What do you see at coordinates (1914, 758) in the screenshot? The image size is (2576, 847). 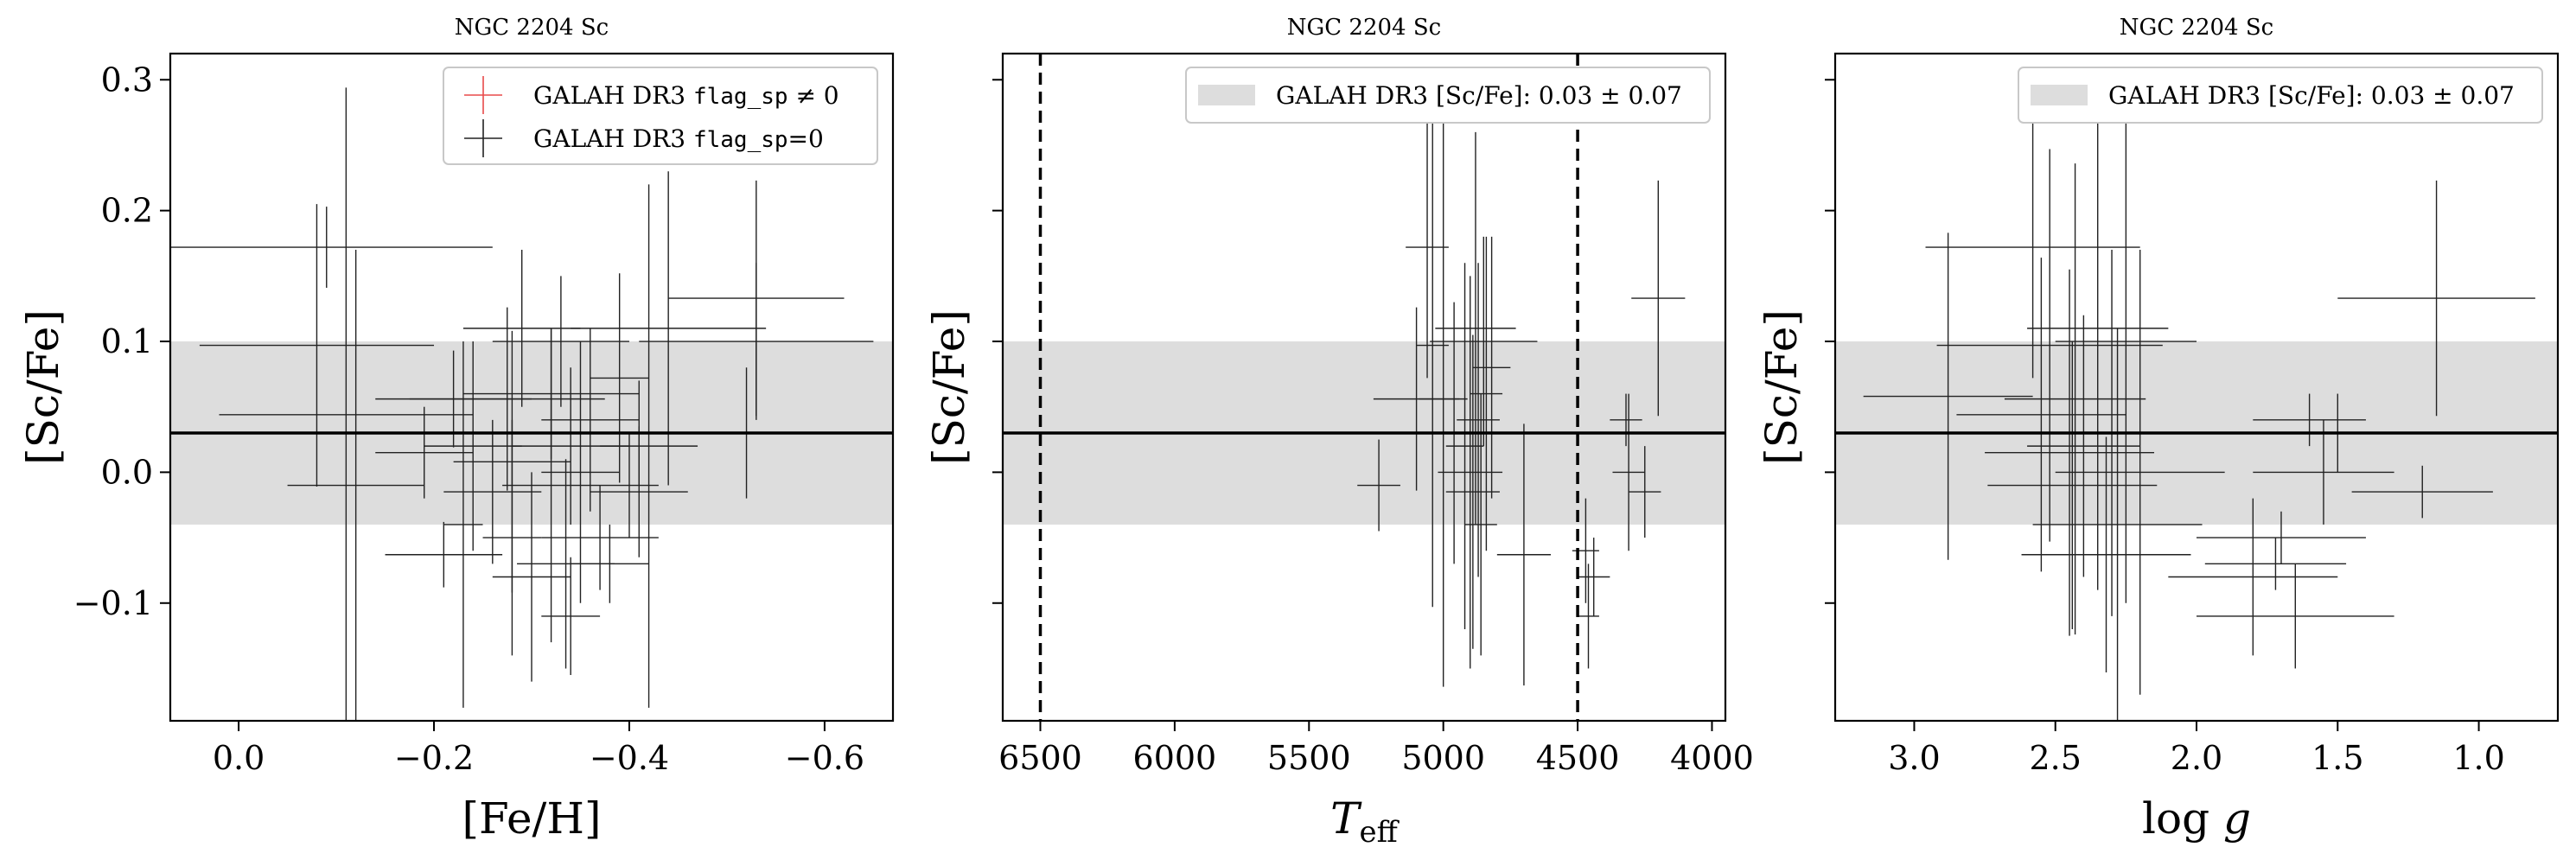 I see `x-tick-label: 3.0` at bounding box center [1914, 758].